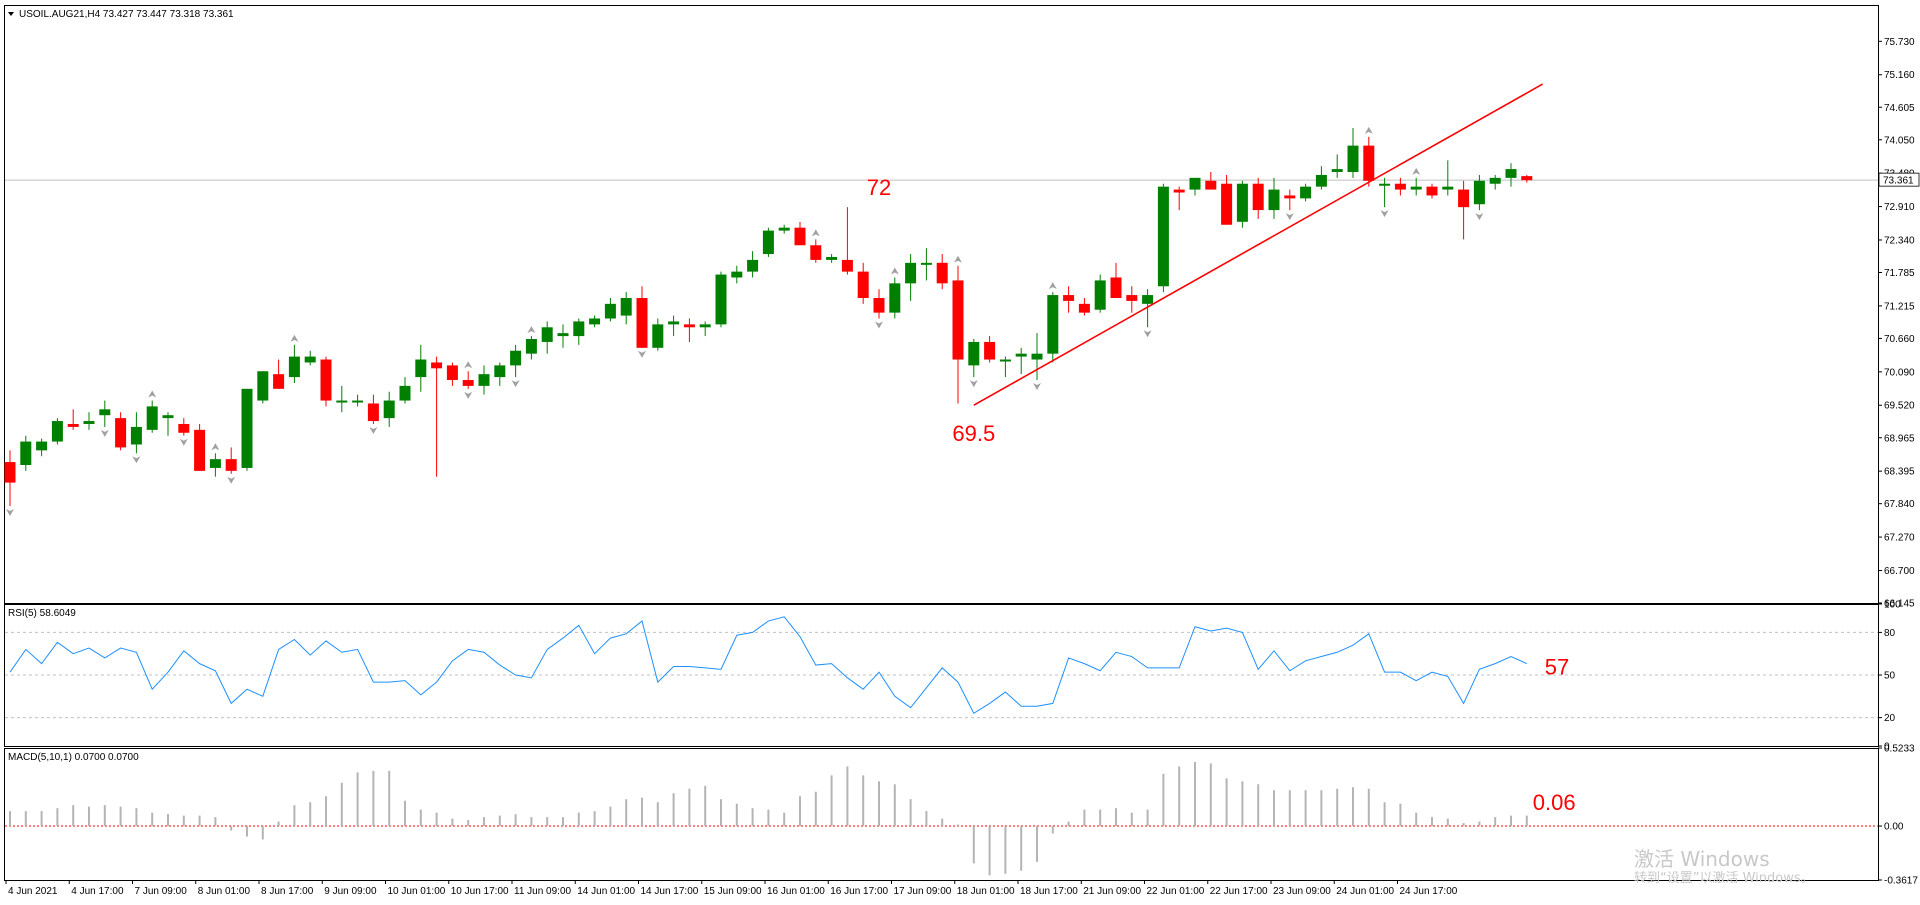  What do you see at coordinates (42, 613) in the screenshot?
I see `rsi-label: RSI(5) 58.6049` at bounding box center [42, 613].